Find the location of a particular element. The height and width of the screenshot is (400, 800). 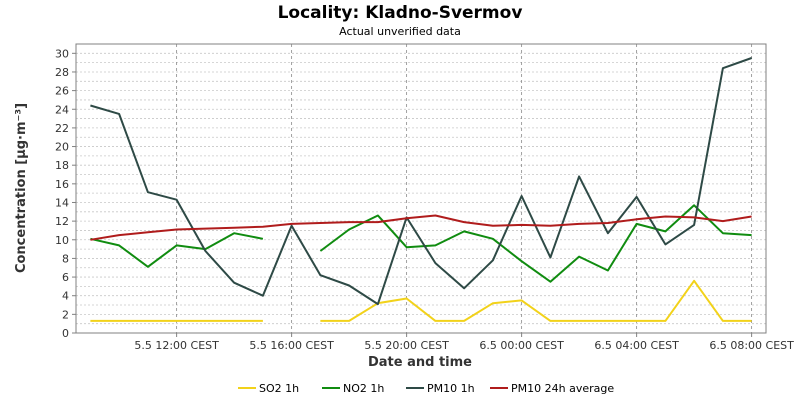

y-tick-label: 30 is located at coordinates (62, 53).